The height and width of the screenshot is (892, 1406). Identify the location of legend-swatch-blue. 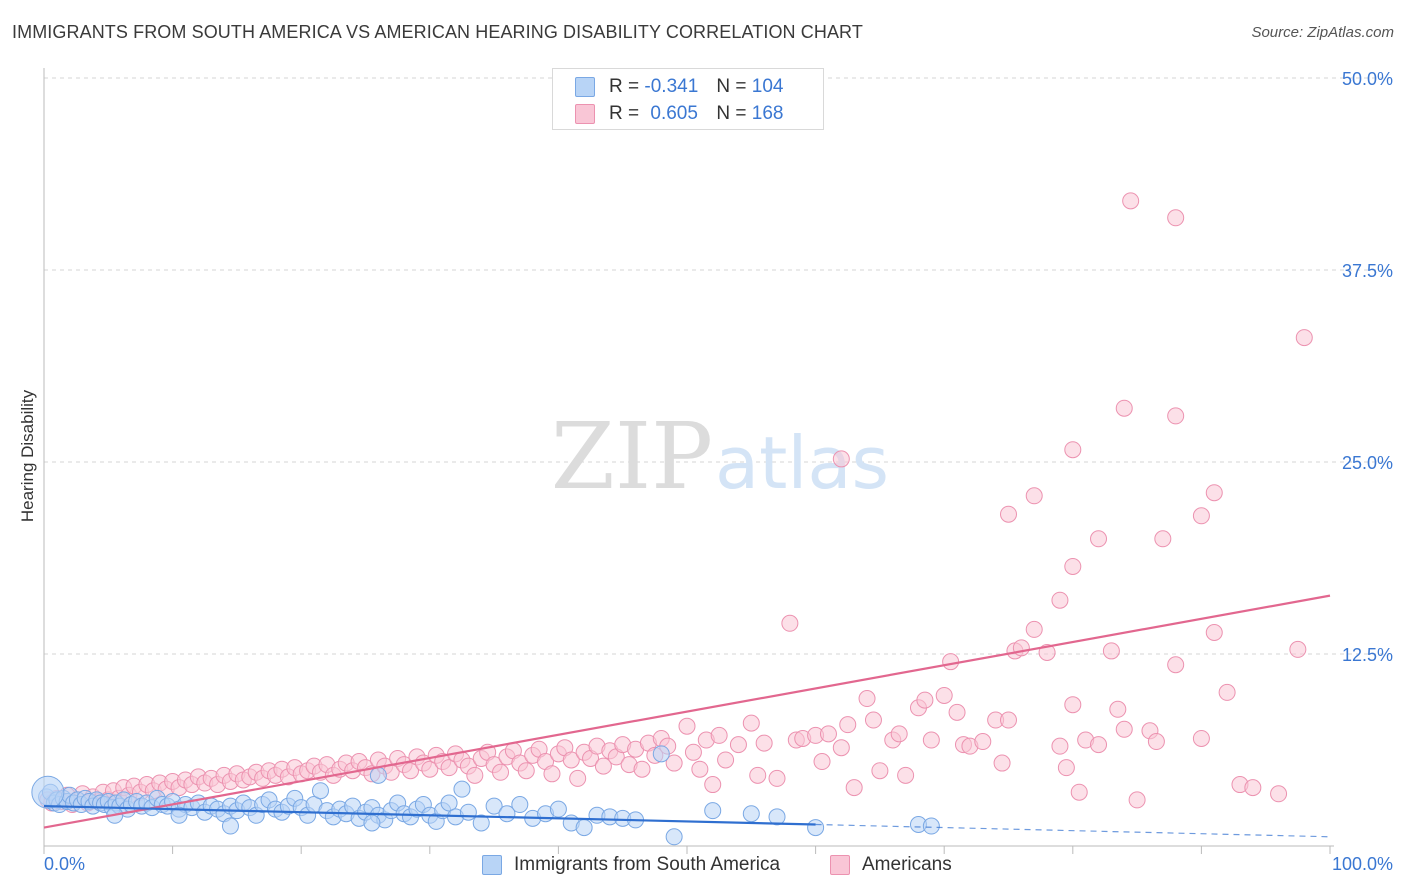
(585, 87).